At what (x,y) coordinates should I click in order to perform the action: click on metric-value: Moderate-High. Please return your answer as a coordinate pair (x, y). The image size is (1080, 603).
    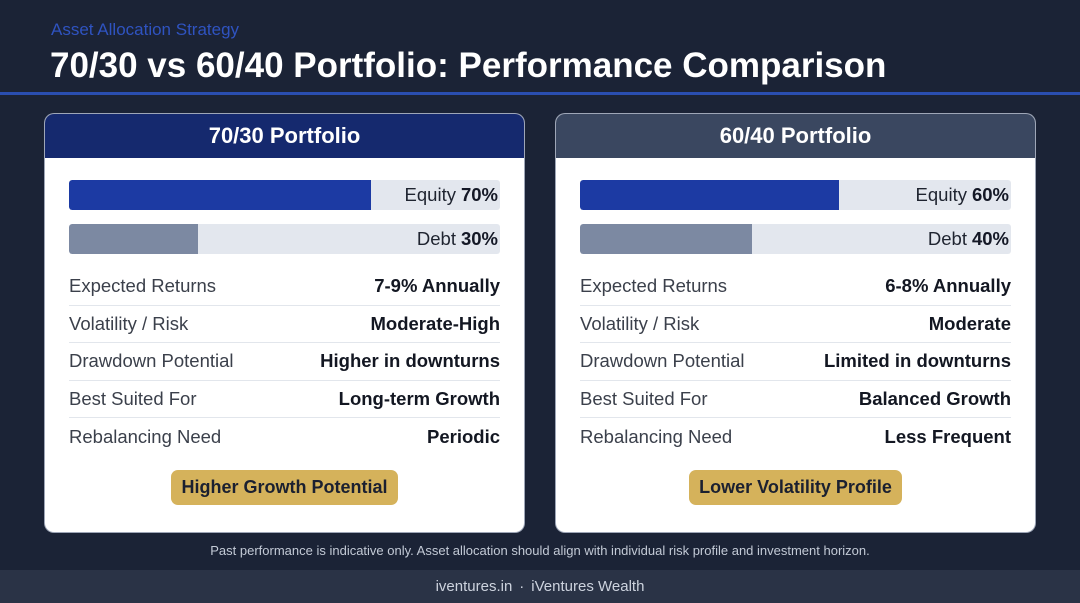
    Looking at the image, I should click on (435, 323).